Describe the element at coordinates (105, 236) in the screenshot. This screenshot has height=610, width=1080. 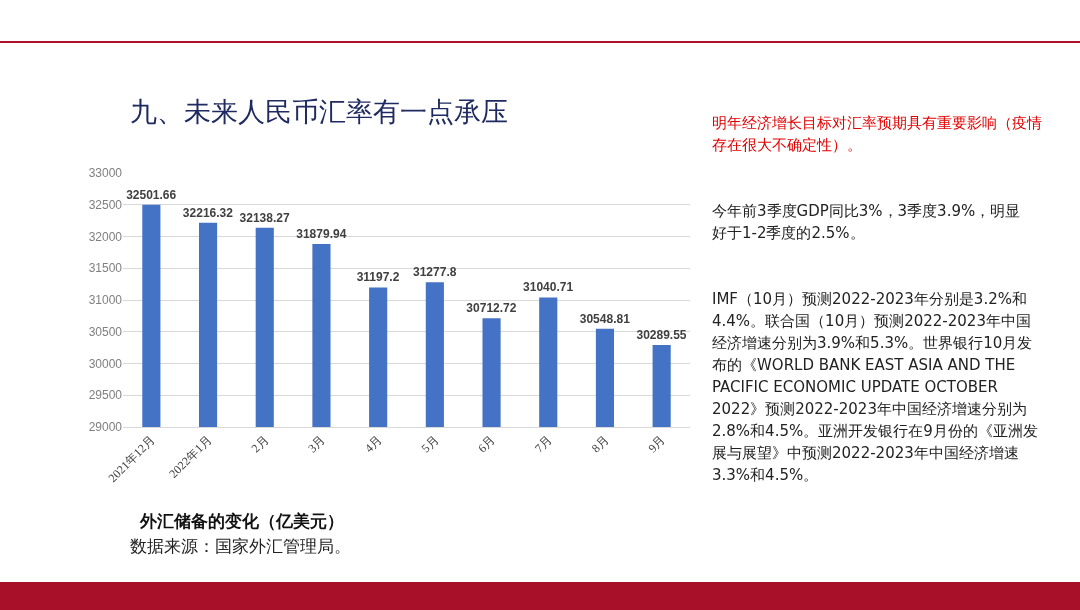
I see `y-tick-label: 32000` at that location.